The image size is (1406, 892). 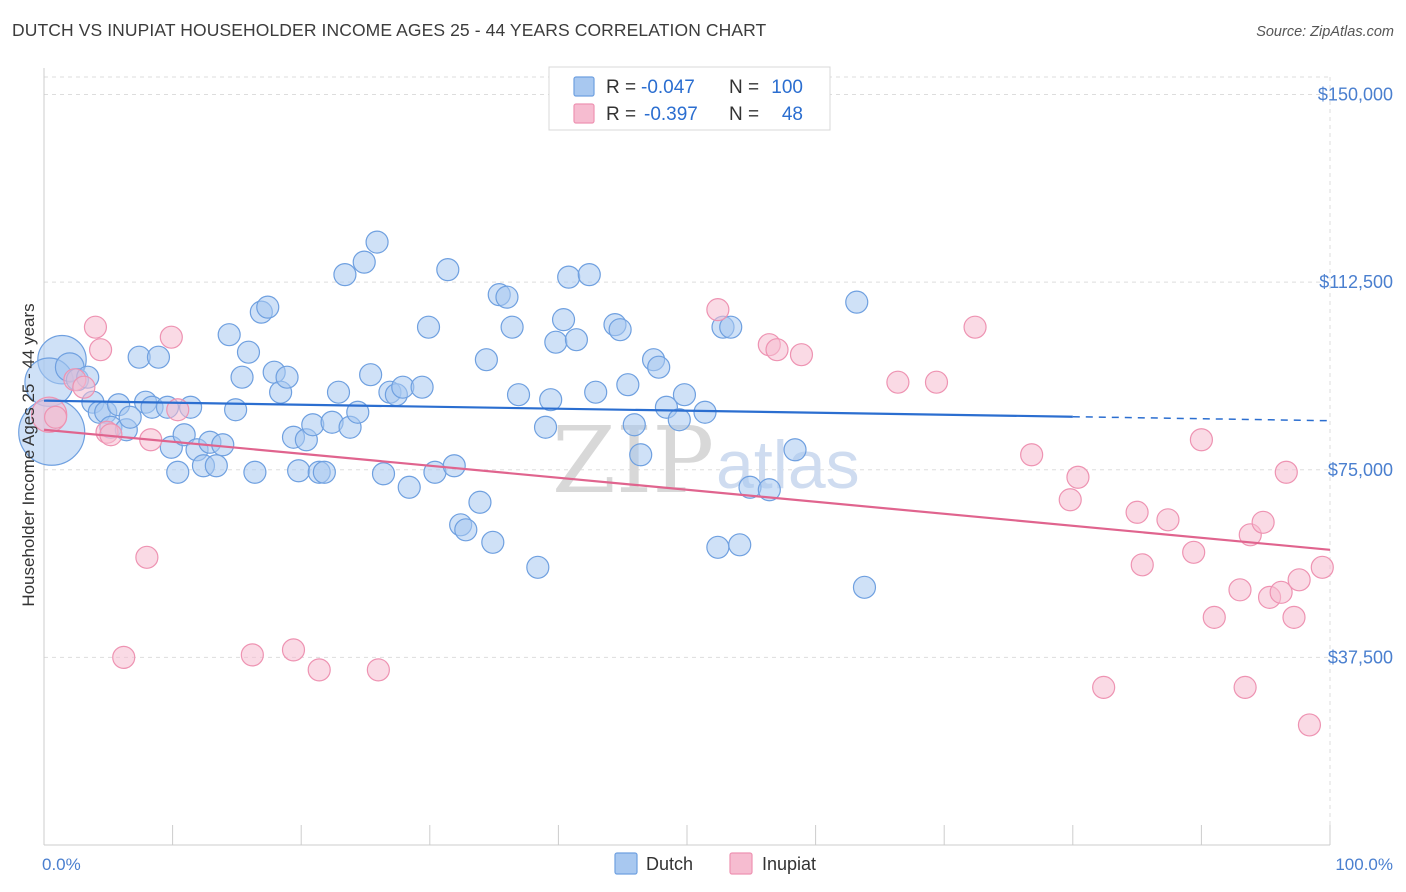 I want to click on bottom-legend-dutch: Dutch, so click(x=669, y=864).